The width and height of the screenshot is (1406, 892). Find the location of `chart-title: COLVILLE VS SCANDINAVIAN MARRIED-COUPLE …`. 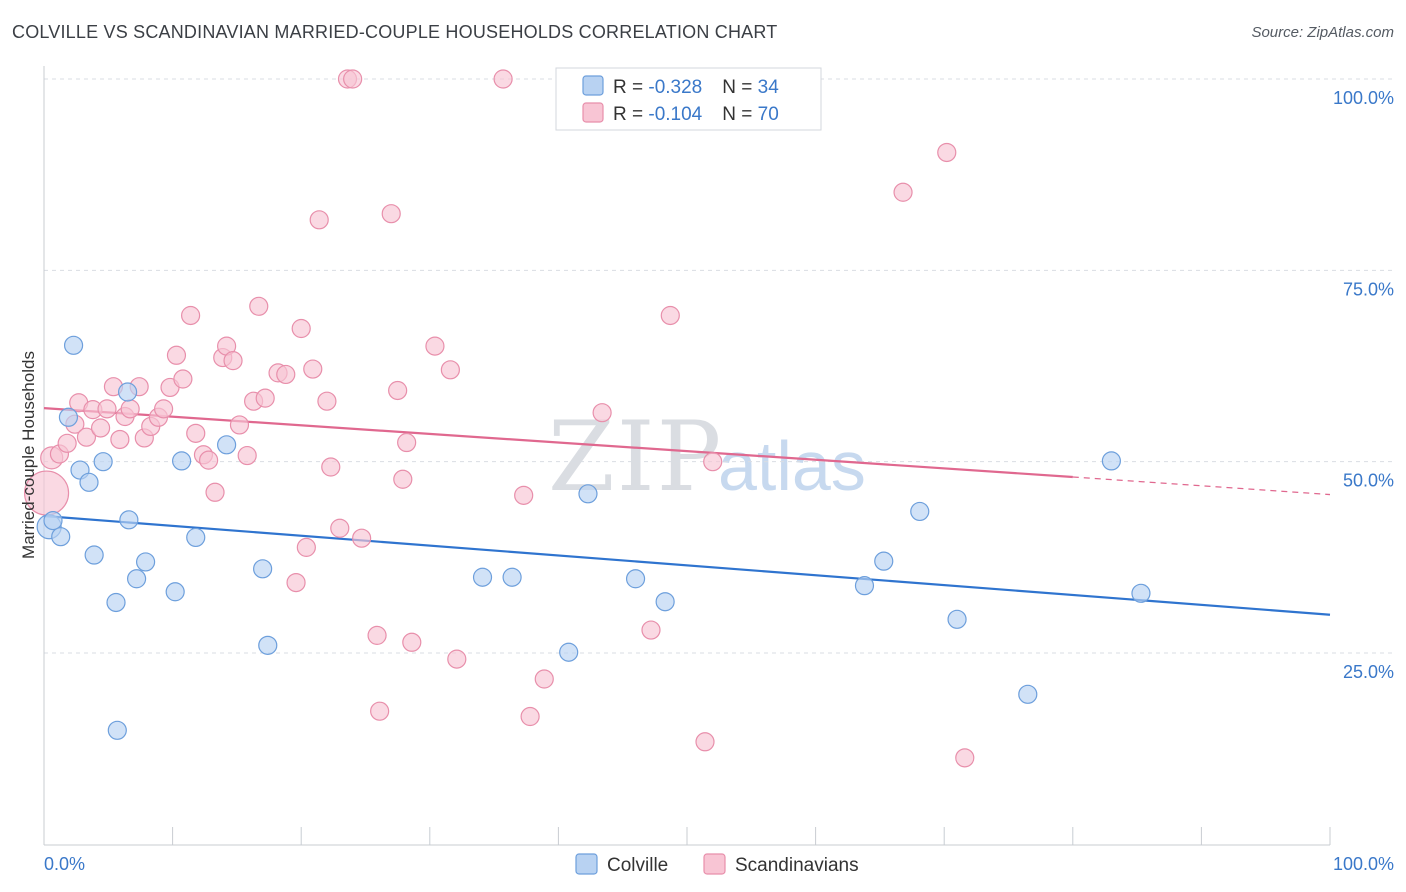

chart-title: COLVILLE VS SCANDINAVIAN MARRIED-COUPLE … is located at coordinates (395, 32).